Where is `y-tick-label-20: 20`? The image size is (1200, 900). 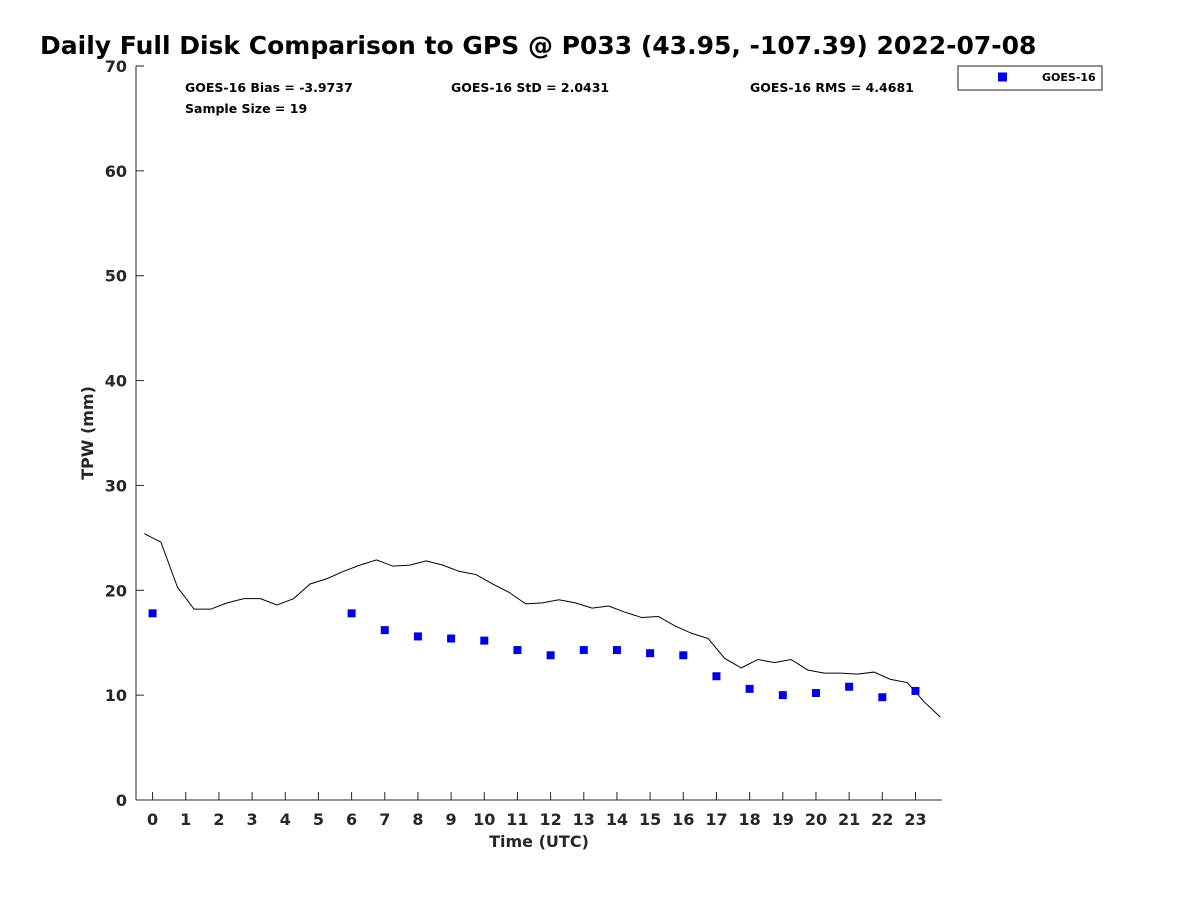
y-tick-label-20: 20 is located at coordinates (116, 590).